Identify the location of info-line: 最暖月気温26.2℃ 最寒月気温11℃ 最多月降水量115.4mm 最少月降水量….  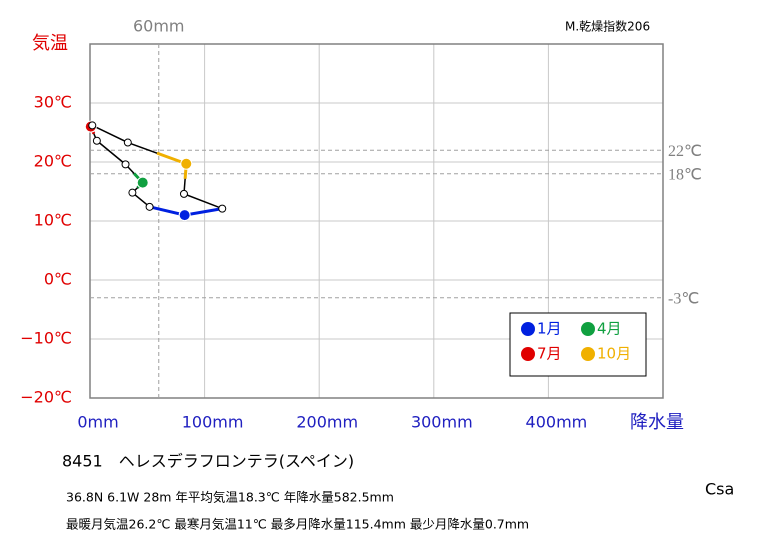
(297, 524).